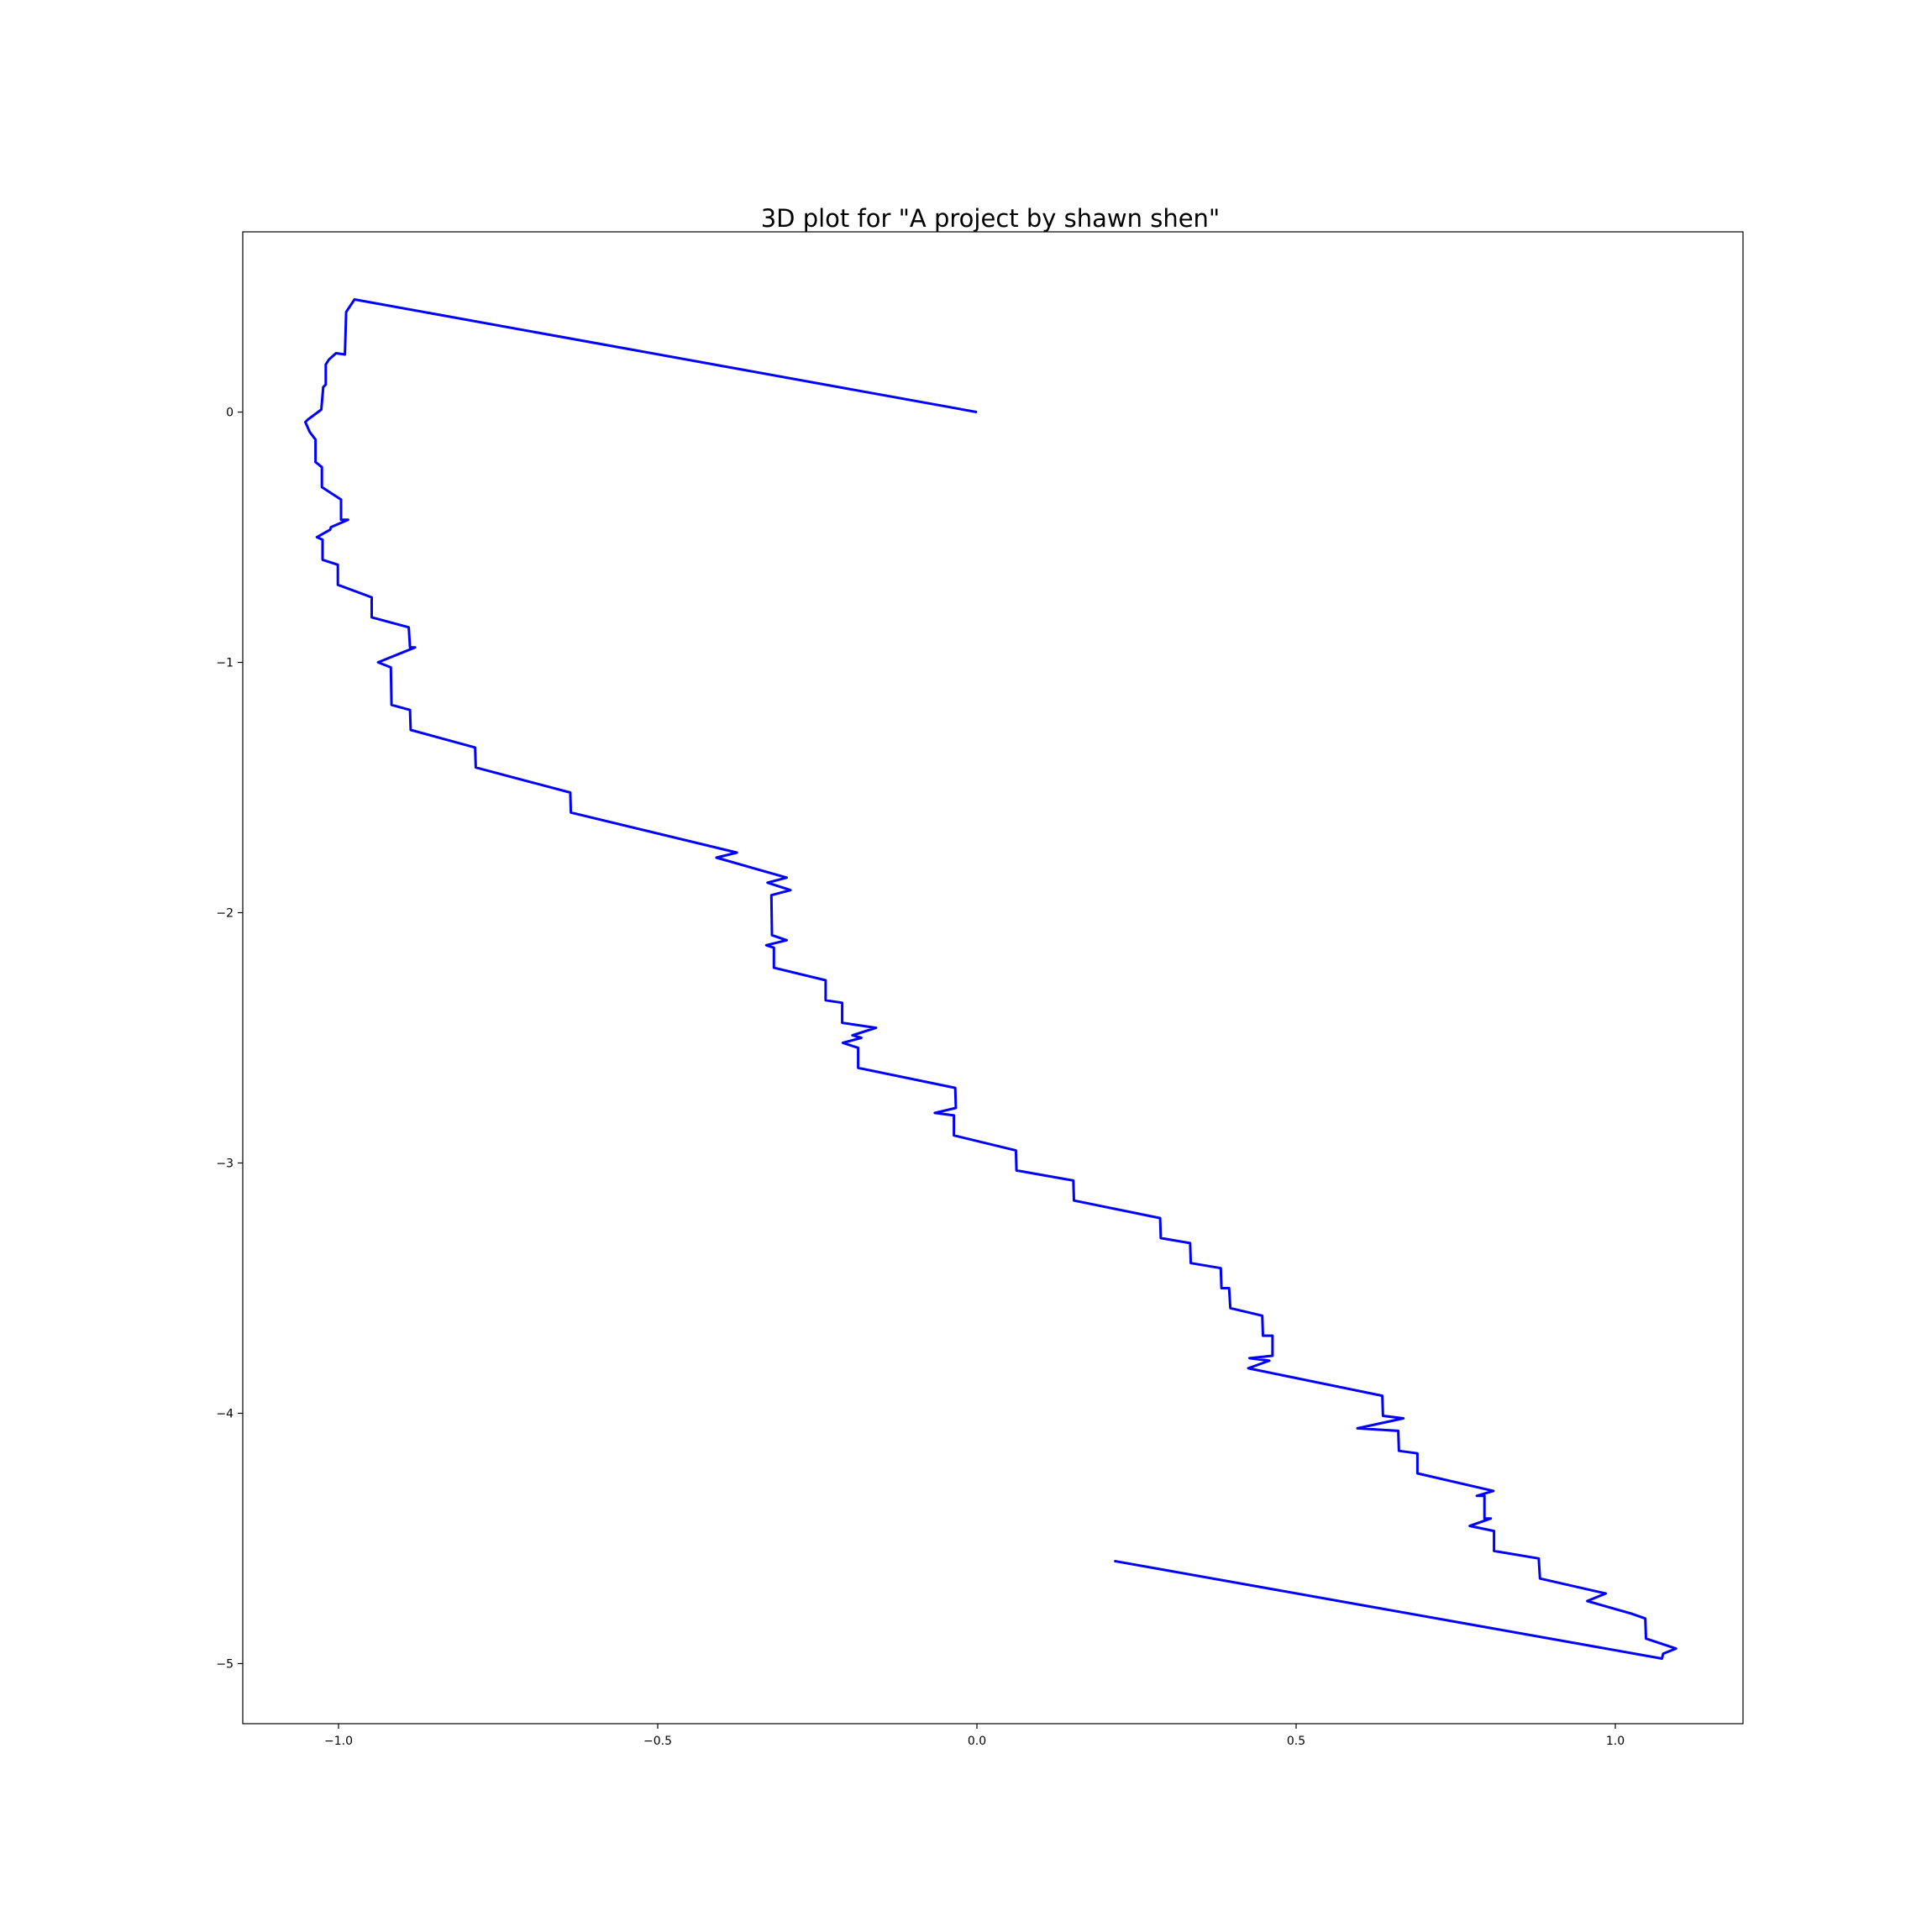 The height and width of the screenshot is (1932, 1932). What do you see at coordinates (657, 1741) in the screenshot?
I see `x-tick-label: −0.5` at bounding box center [657, 1741].